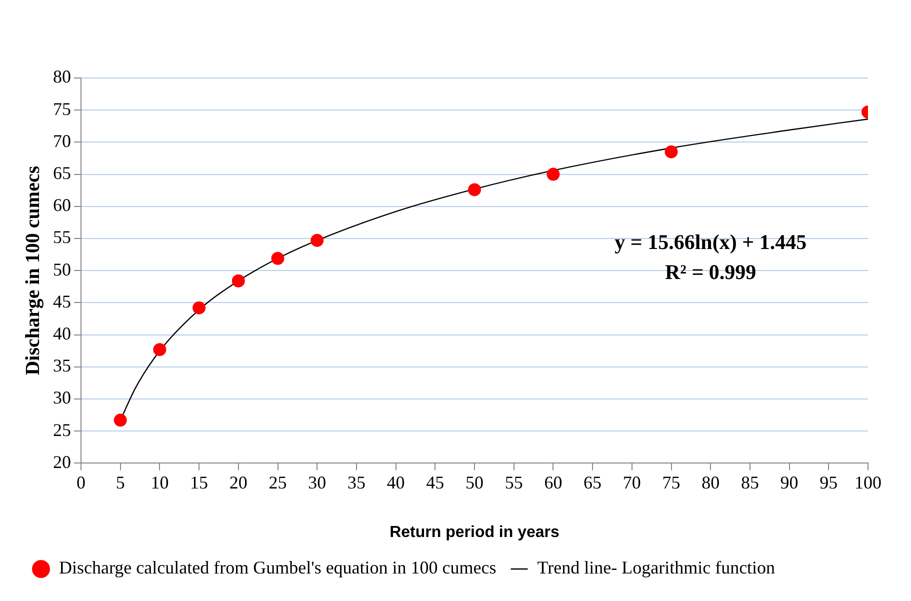  Describe the element at coordinates (33, 271) in the screenshot. I see `y-axis-title: Discharge in 100 cumecs` at that location.